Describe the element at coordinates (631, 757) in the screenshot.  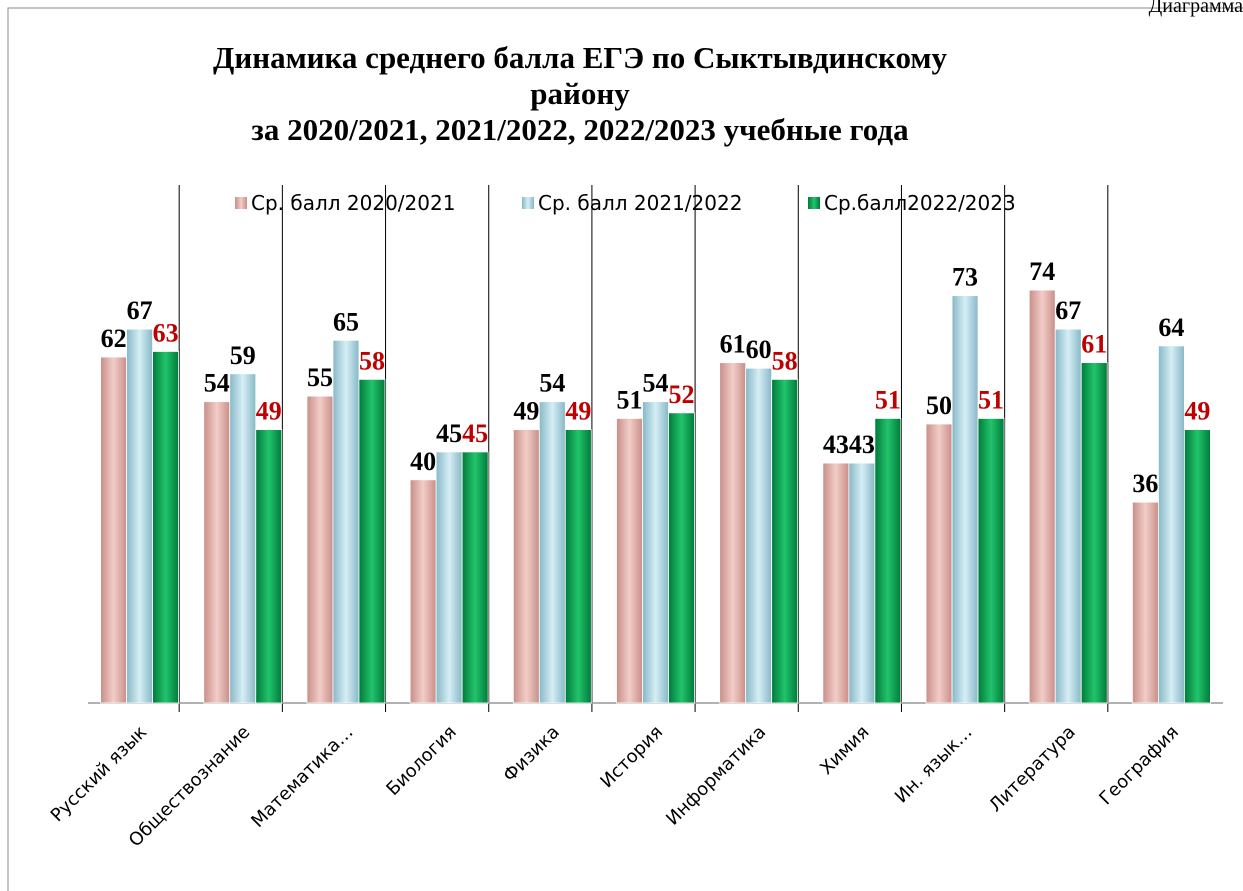
I see `x-tick-label: История` at that location.